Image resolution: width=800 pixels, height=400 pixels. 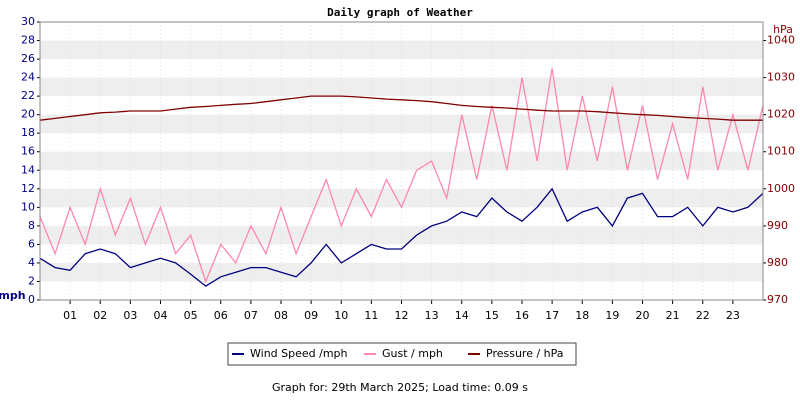 I want to click on x-tick-label: 01, so click(x=70, y=315).